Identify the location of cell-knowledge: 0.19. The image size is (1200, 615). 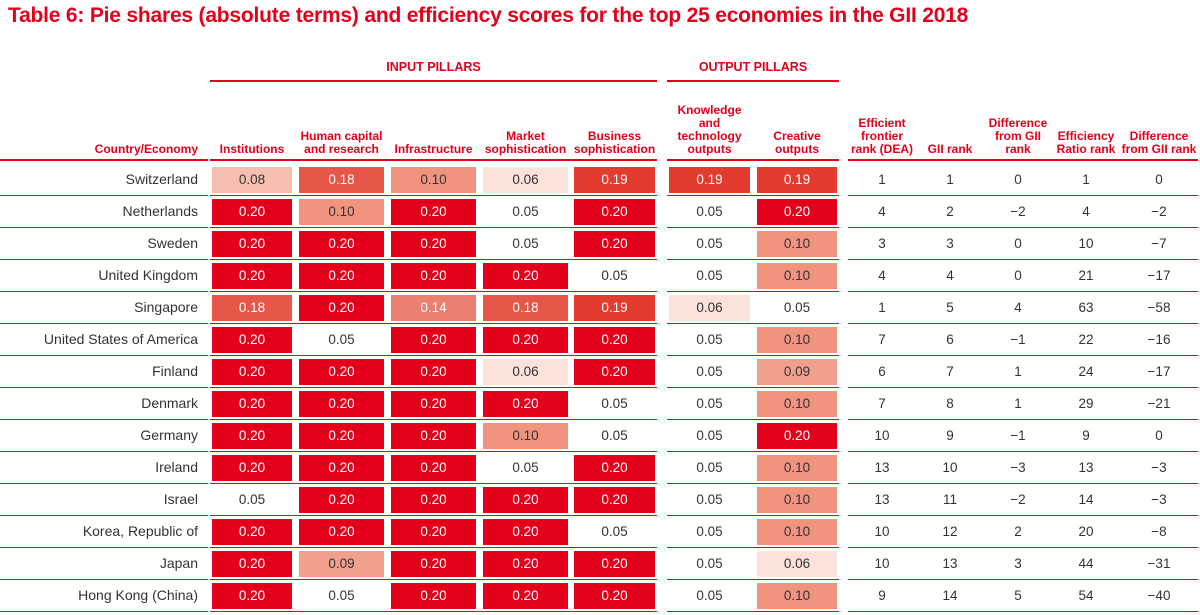
(709, 180).